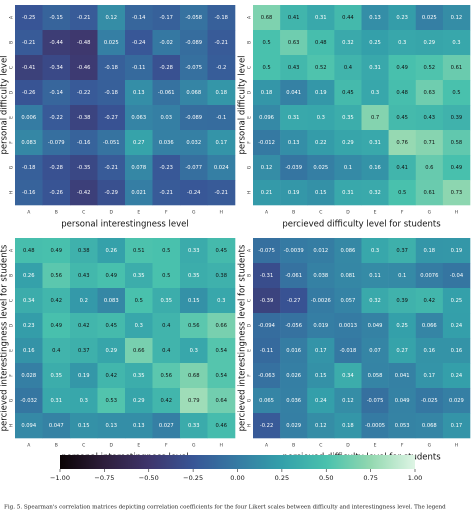  I want to click on colorbar-tick-label: −0.25, so click(193, 478).